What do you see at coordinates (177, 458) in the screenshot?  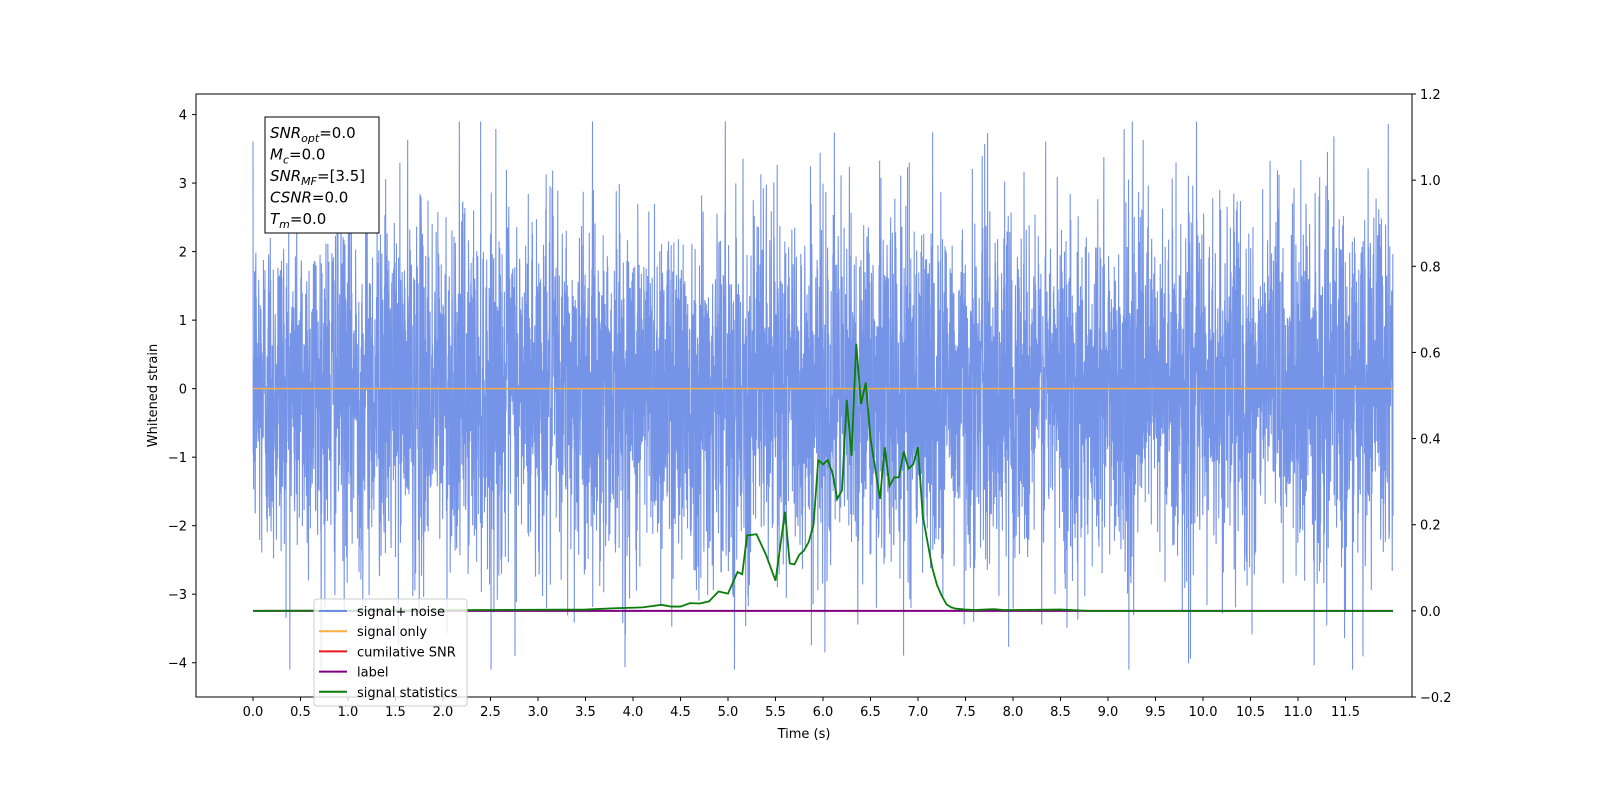 I see `y-tick-label: −1` at bounding box center [177, 458].